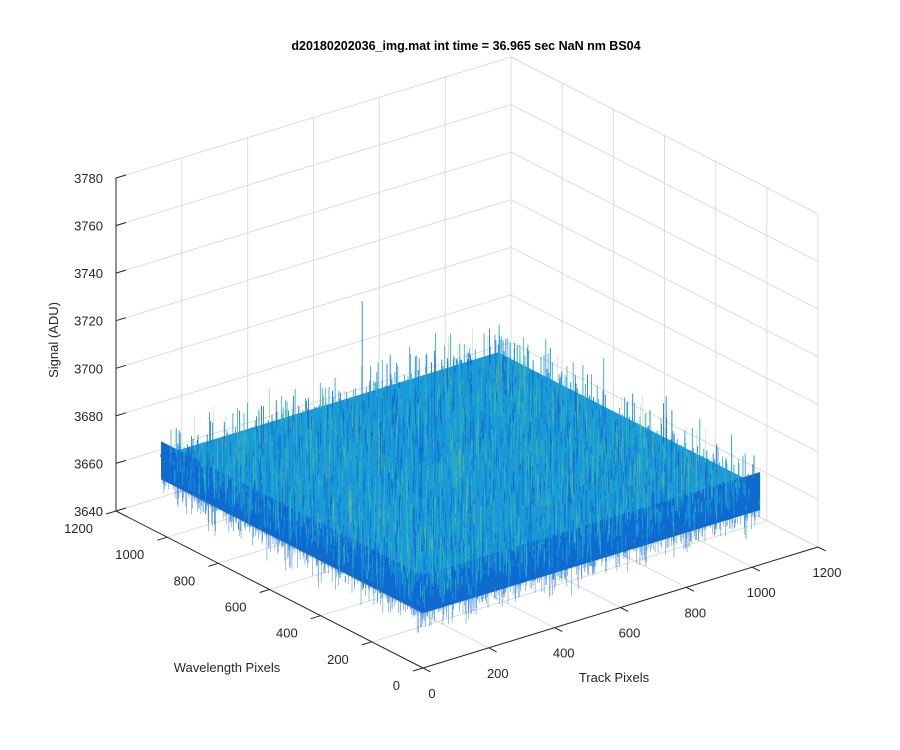 This screenshot has height=750, width=900. I want to click on y-tick-label: 200, so click(338, 659).